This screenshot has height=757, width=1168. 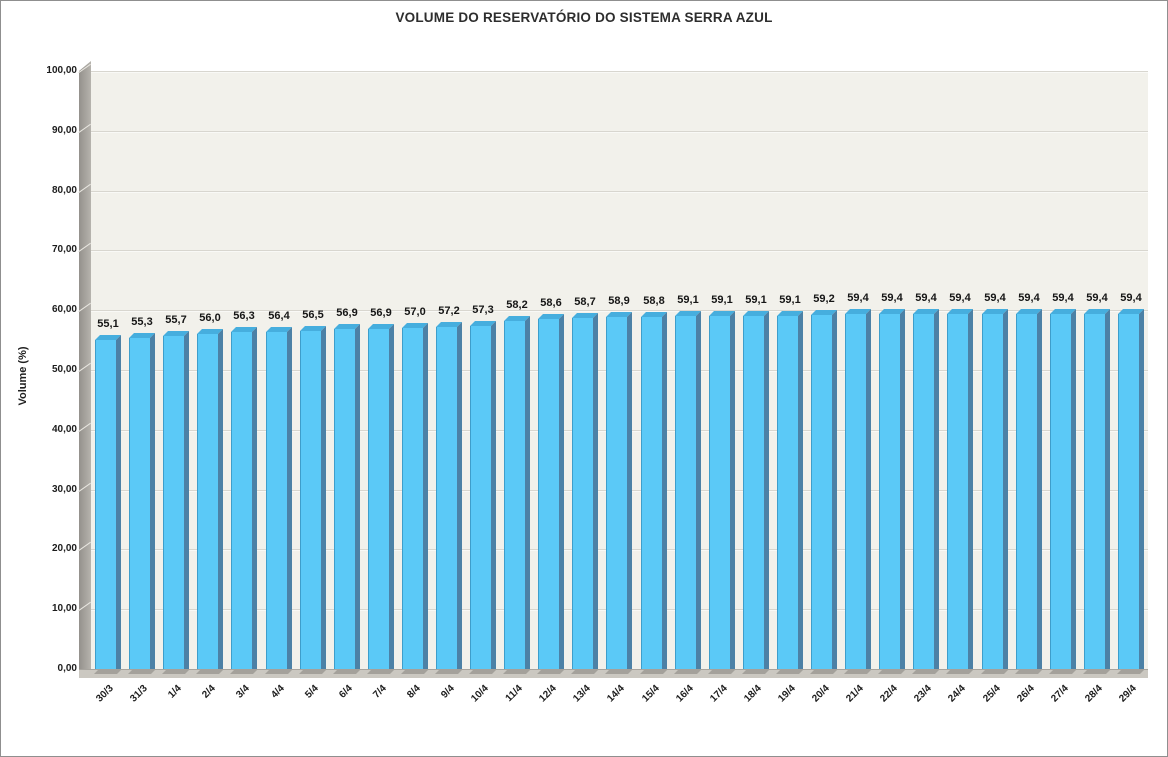 What do you see at coordinates (415, 312) in the screenshot?
I see `bar-value-label: 57,0` at bounding box center [415, 312].